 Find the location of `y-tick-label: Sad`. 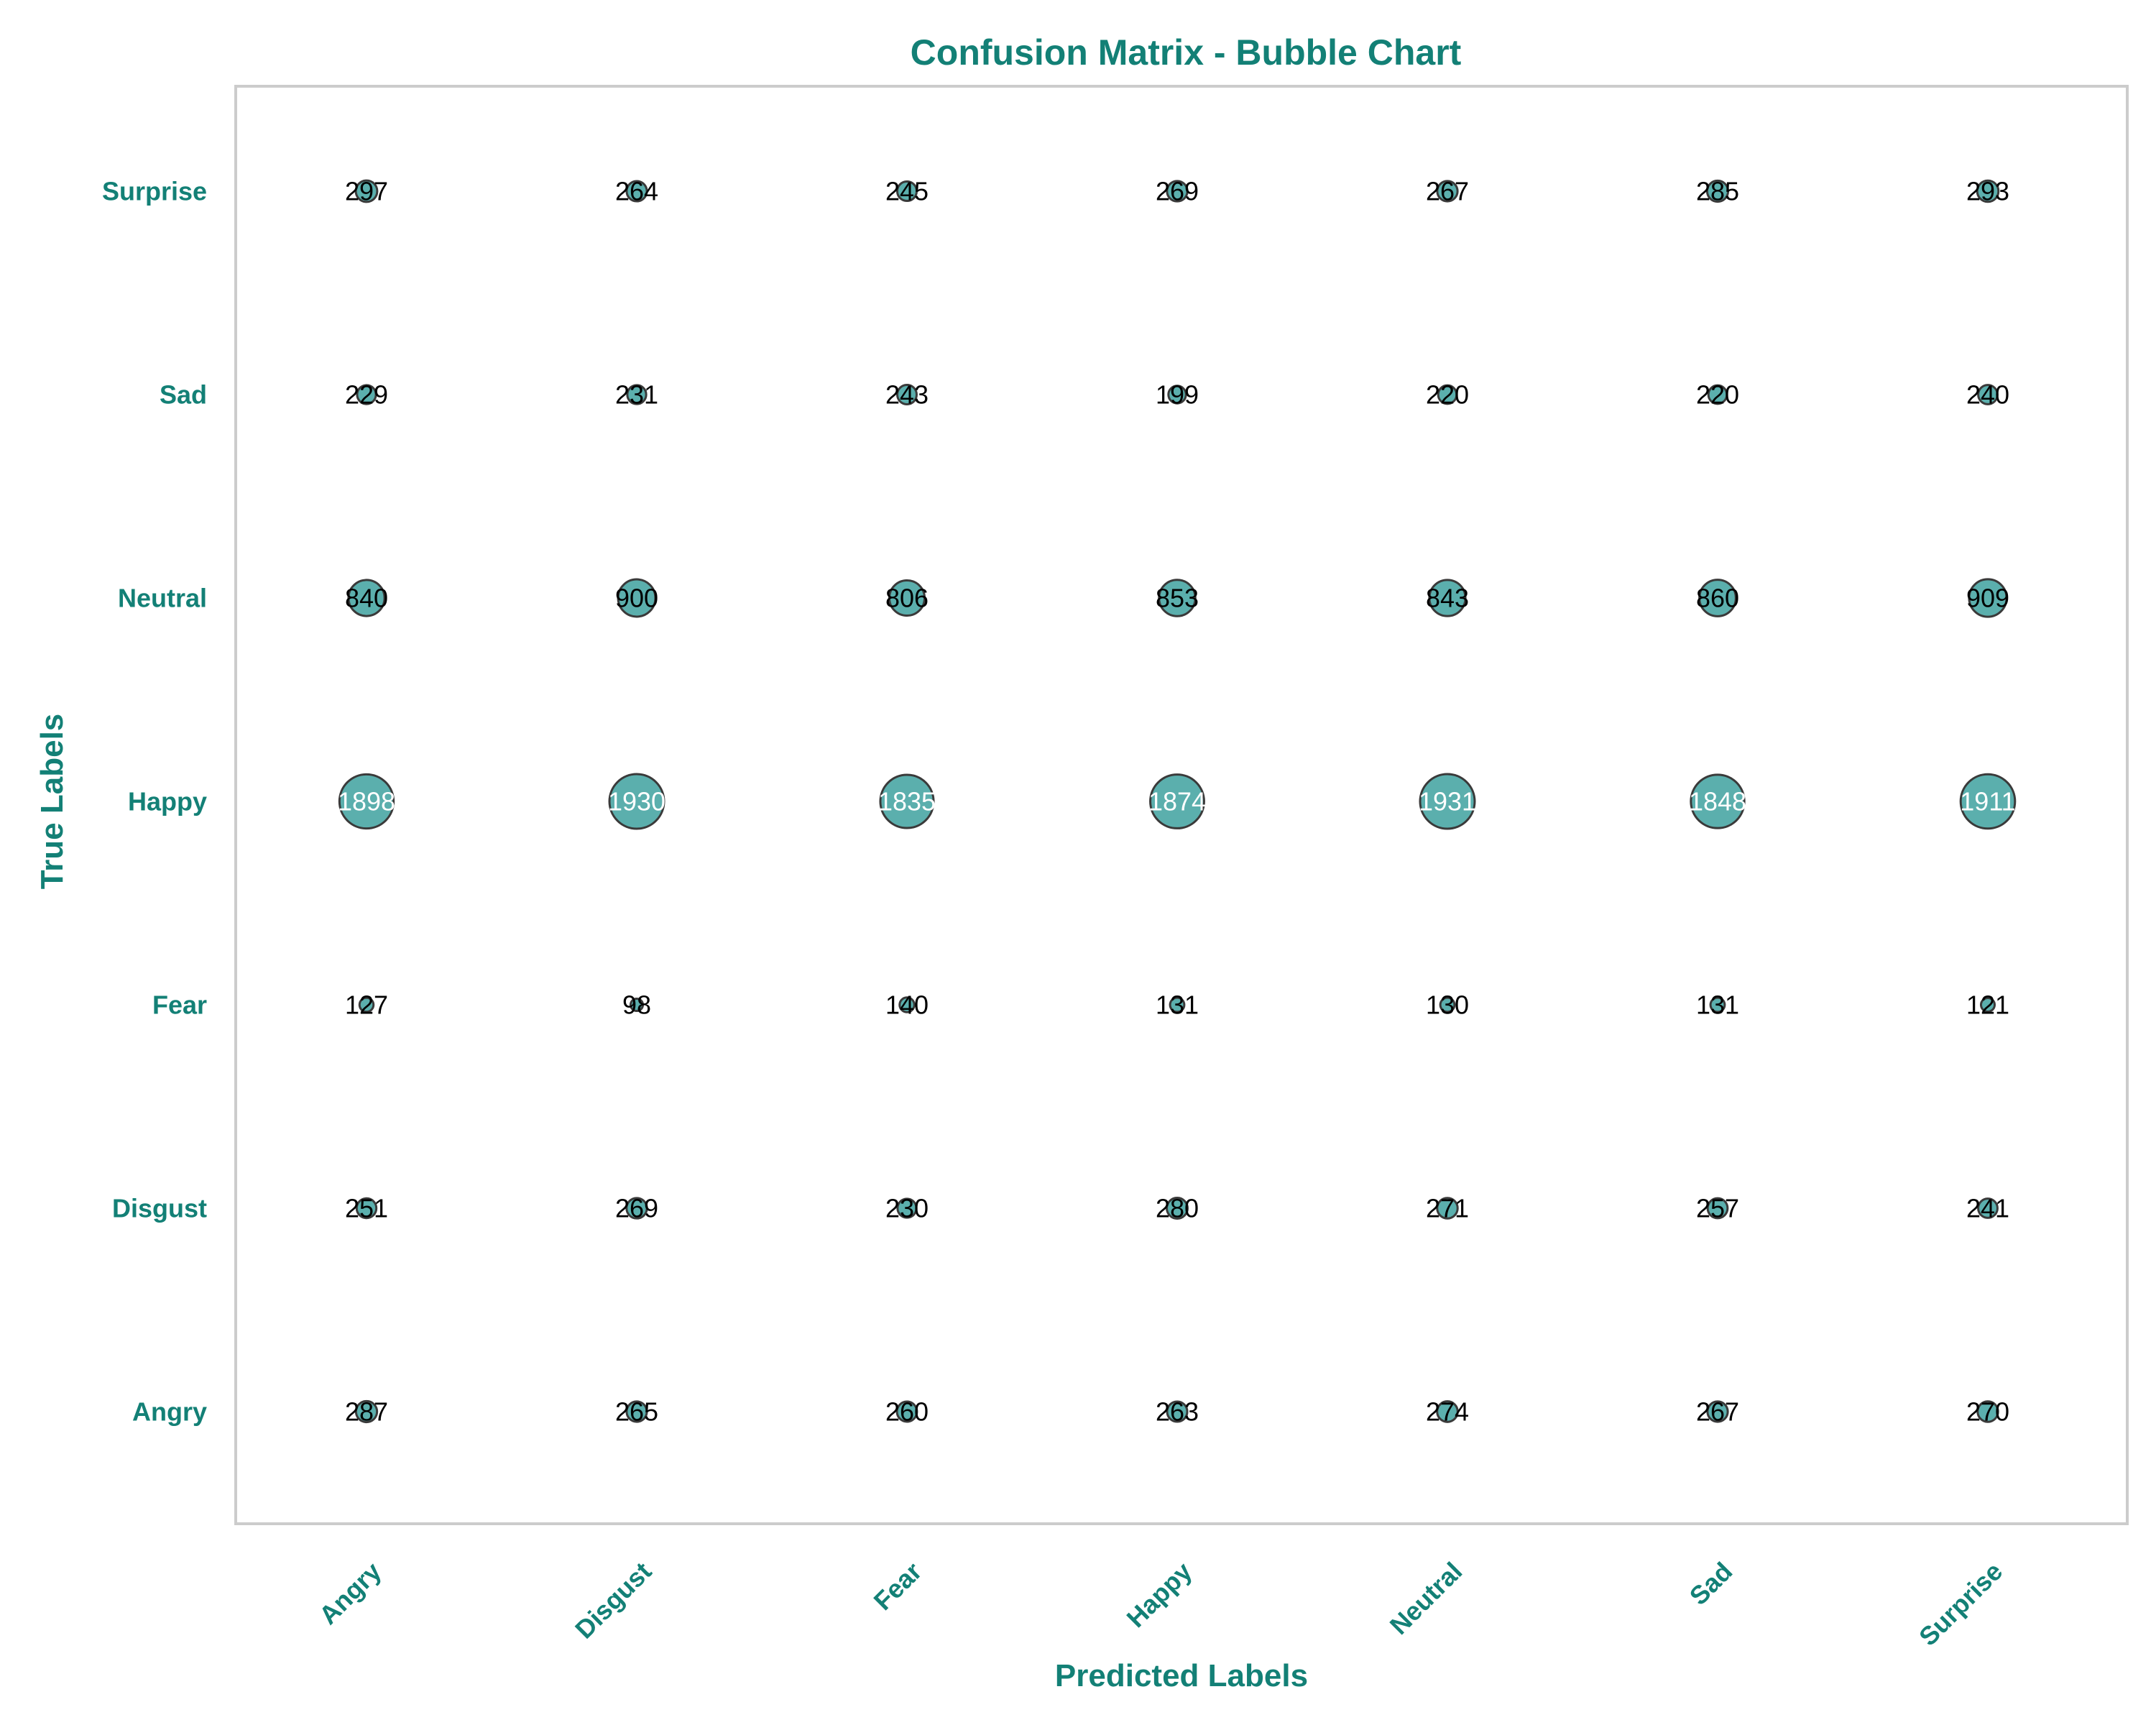

y-tick-label: Sad is located at coordinates (184, 395).